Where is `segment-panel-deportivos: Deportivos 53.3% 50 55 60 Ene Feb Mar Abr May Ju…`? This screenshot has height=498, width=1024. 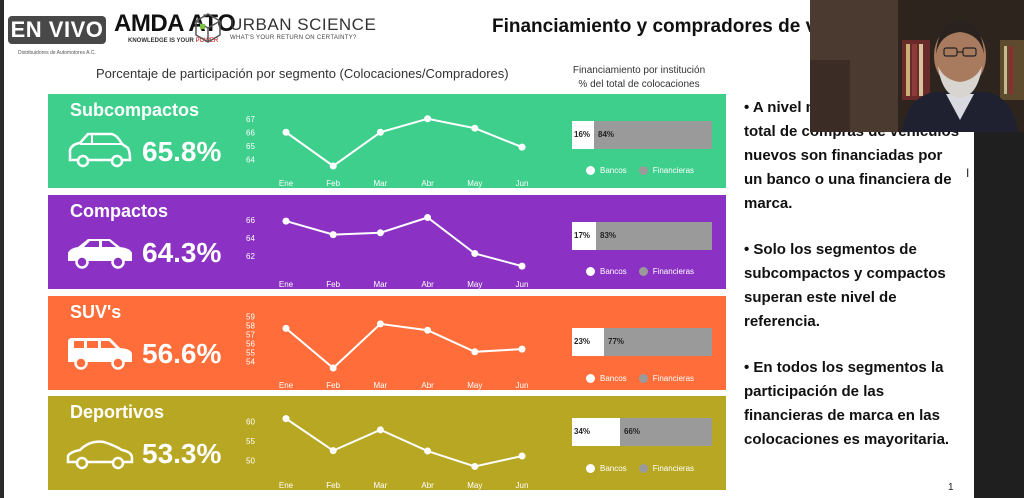
segment-panel-deportivos: Deportivos 53.3% 50 55 60 Ene Feb Mar Abr May Ju… is located at coordinates (387, 443).